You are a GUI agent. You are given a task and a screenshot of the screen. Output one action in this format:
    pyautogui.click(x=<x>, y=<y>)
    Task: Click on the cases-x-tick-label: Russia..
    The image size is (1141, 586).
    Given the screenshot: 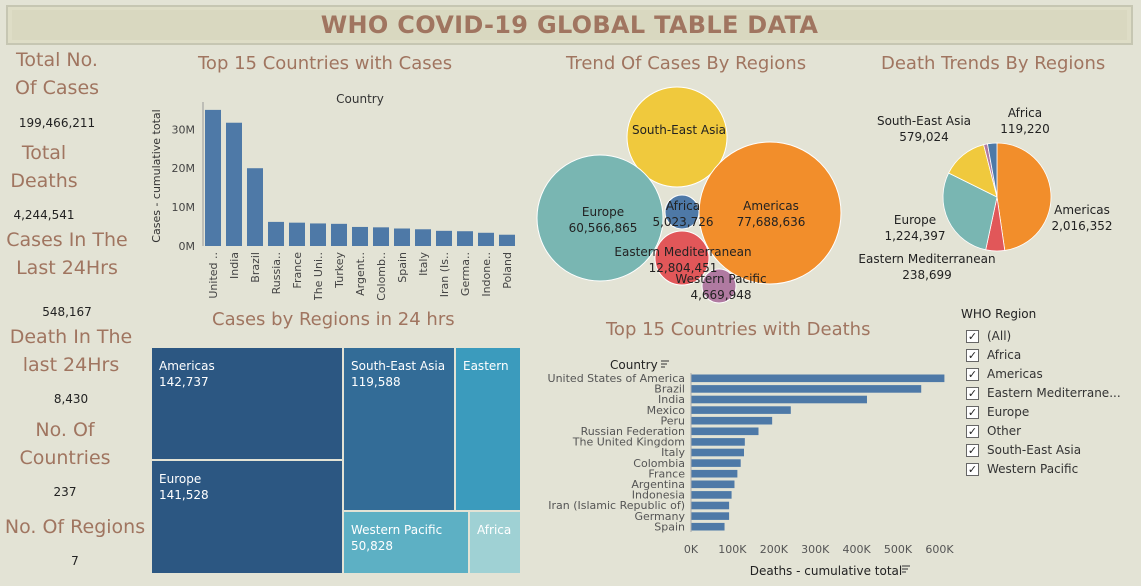 What is the action you would take?
    pyautogui.click(x=276, y=273)
    